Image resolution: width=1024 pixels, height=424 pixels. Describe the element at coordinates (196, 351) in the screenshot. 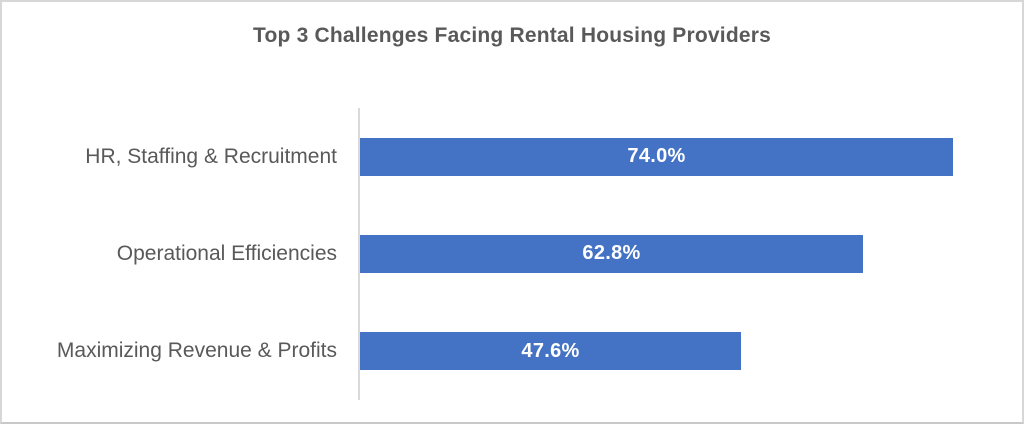

I see `category-label: Maximizing Revenue & Profits` at that location.